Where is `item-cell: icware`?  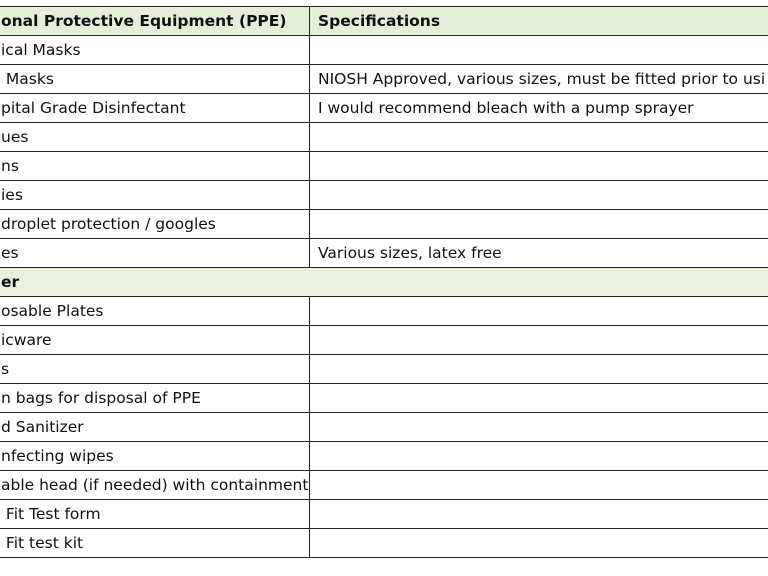 item-cell: icware is located at coordinates (155, 340).